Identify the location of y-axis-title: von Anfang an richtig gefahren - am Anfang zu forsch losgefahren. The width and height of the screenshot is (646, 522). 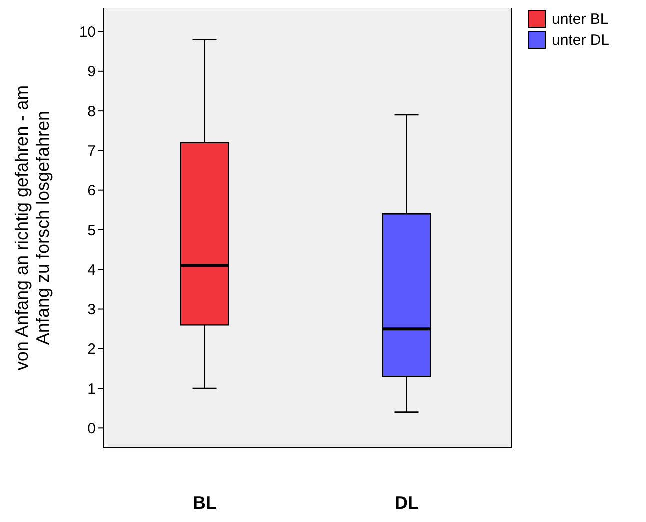
(32, 228).